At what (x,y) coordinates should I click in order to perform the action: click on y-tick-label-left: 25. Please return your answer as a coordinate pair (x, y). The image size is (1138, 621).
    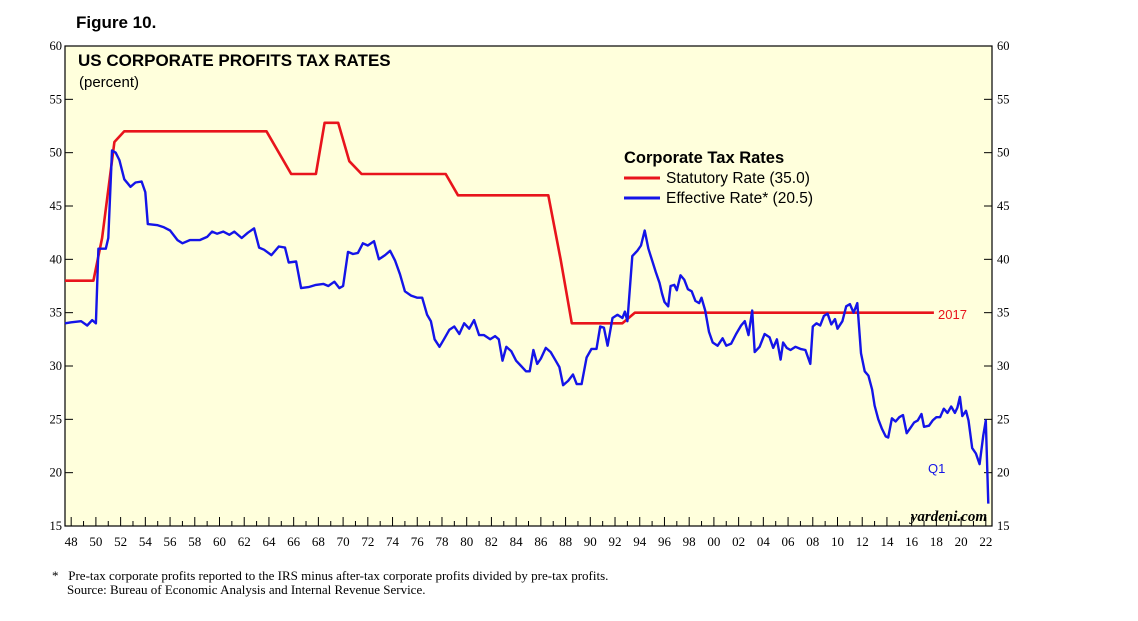
    Looking at the image, I should click on (56, 419).